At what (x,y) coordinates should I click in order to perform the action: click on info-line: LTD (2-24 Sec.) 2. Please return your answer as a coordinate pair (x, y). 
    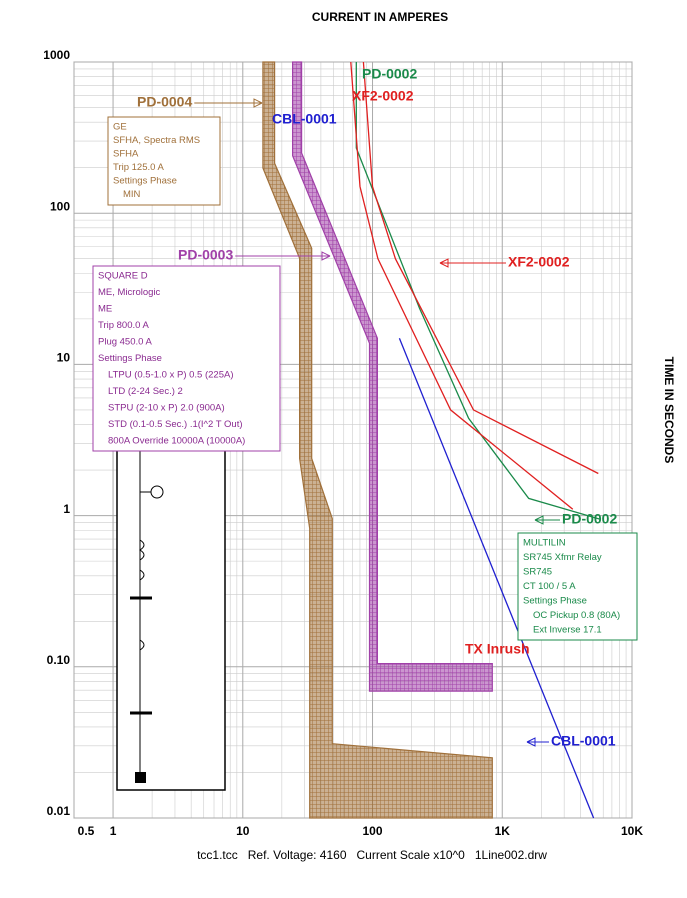
    Looking at the image, I should click on (145, 391).